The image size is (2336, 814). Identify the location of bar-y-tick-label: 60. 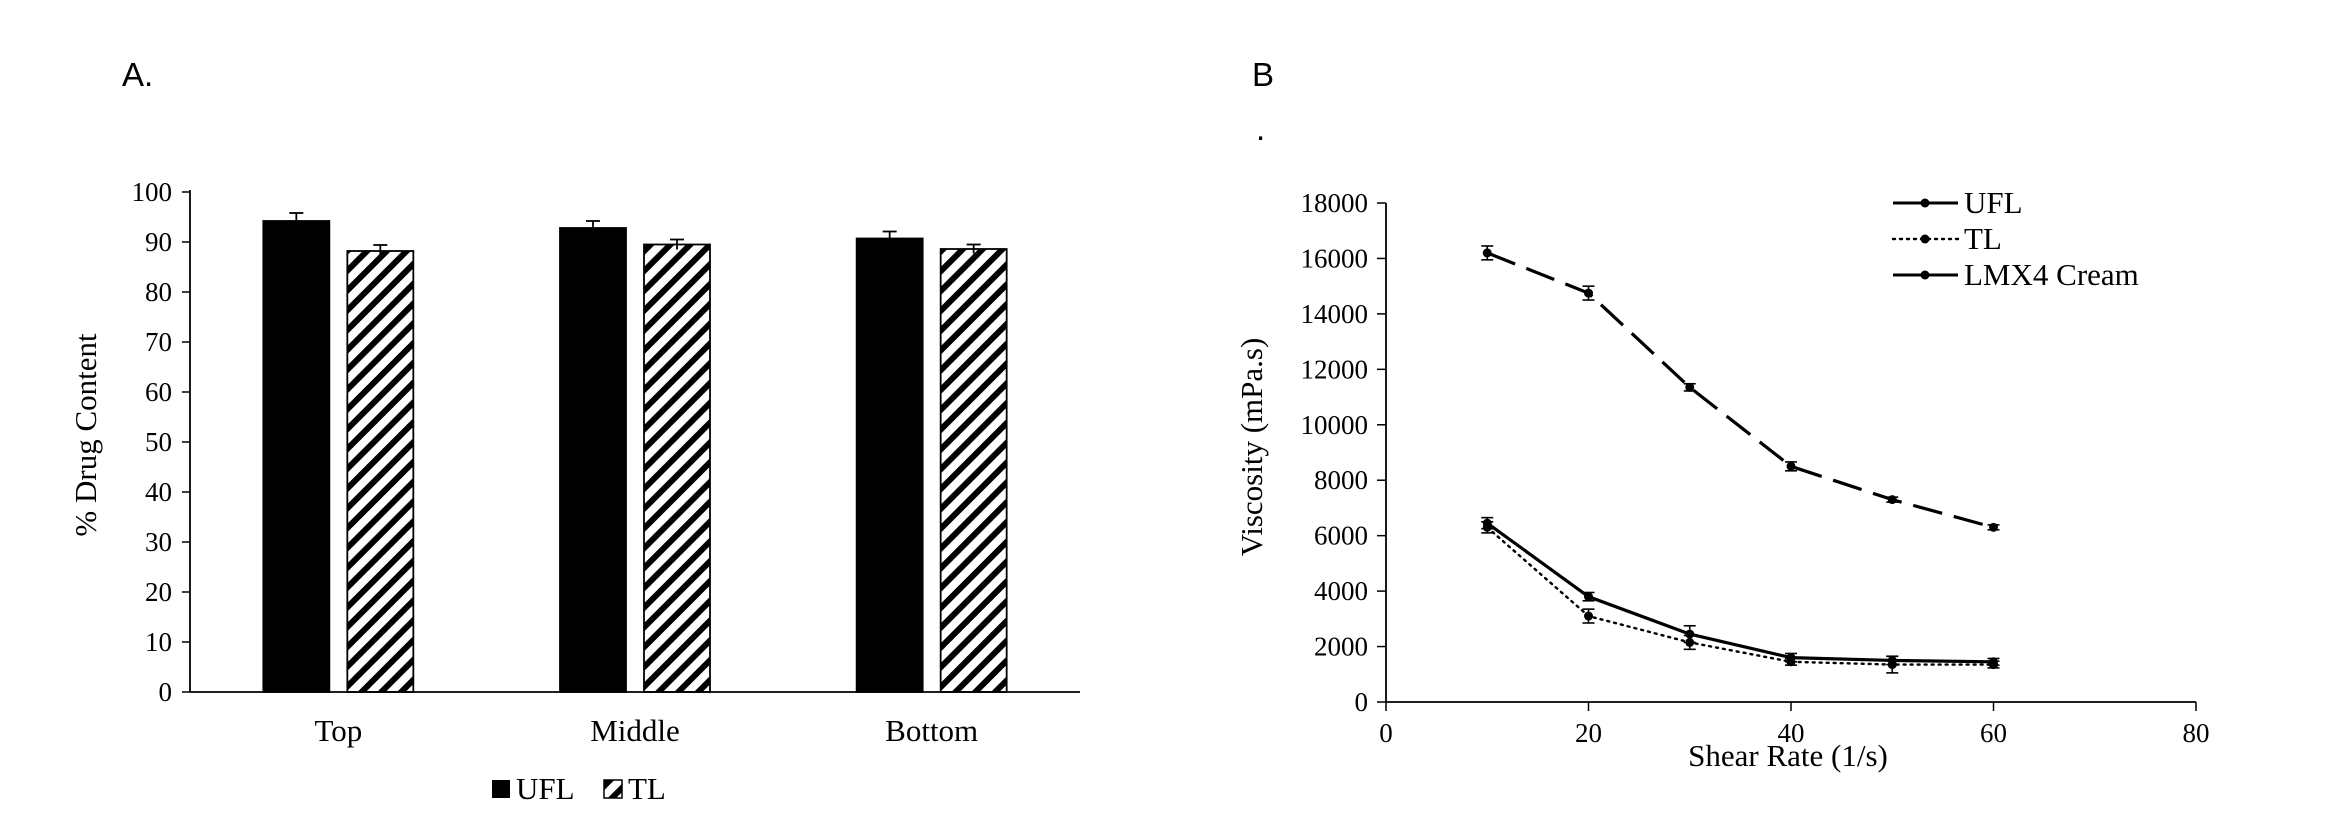
(158, 392).